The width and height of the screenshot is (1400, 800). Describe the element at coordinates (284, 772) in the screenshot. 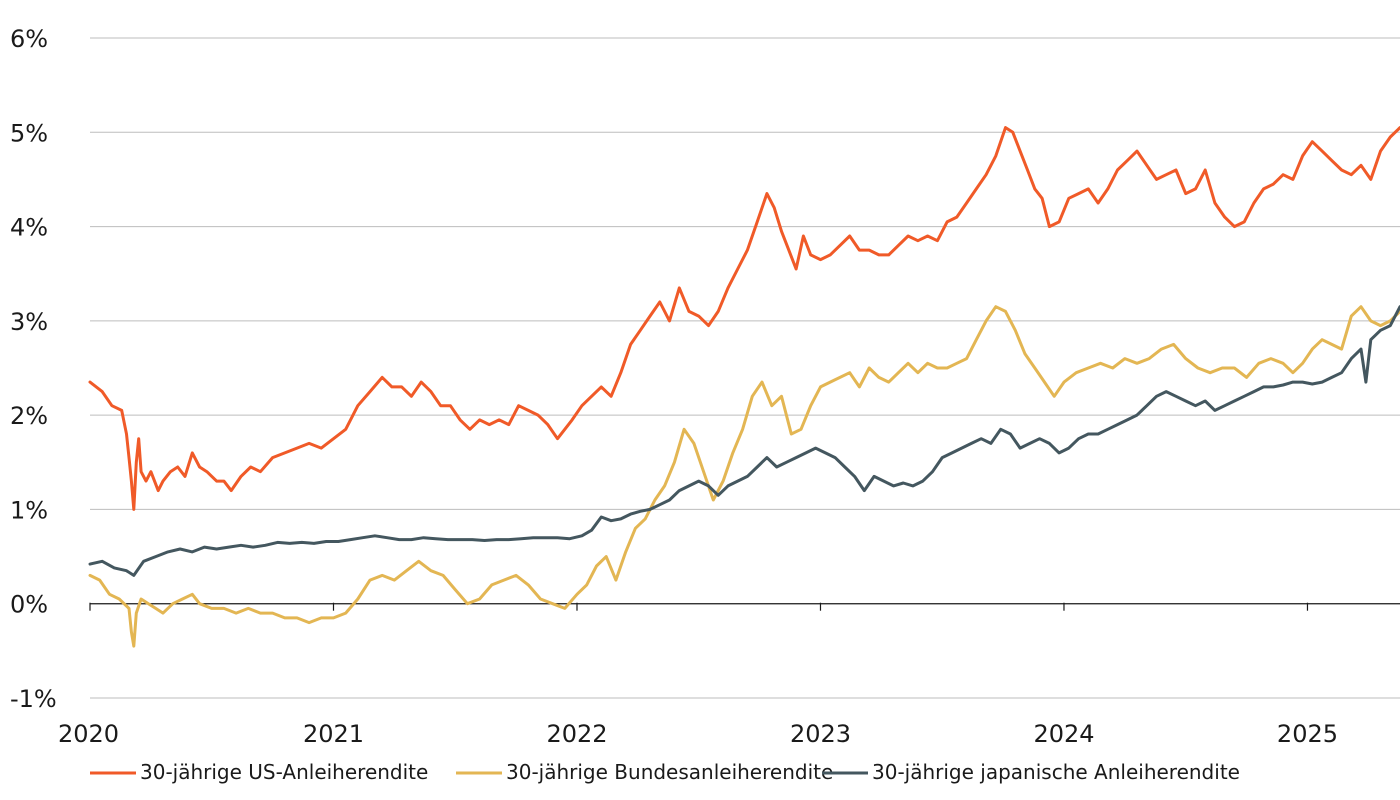

I see `legend-label-0: 30-jährige US-Anleiherendite` at that location.